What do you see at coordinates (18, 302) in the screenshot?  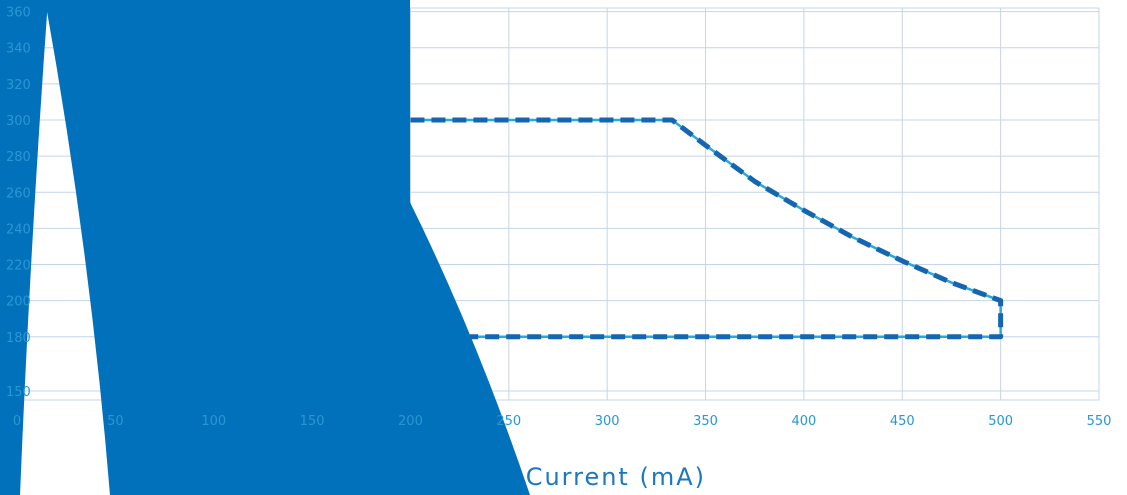 I see `y-tick-label: 200` at bounding box center [18, 302].